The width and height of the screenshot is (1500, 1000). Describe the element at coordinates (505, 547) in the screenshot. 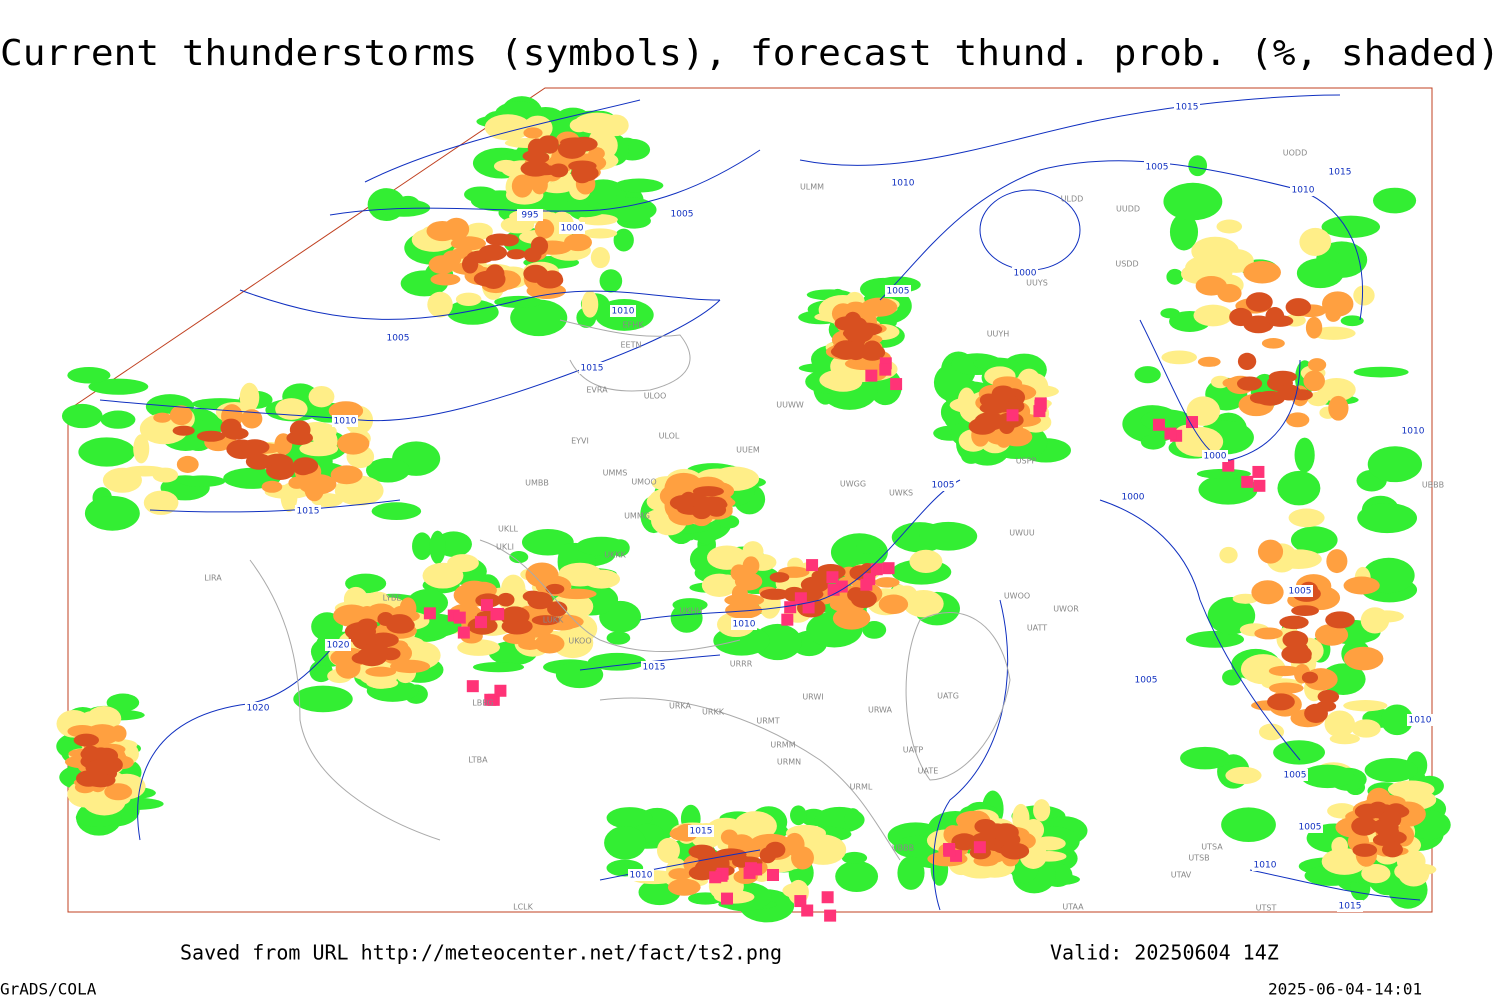

I see `station-label: UKLI` at that location.